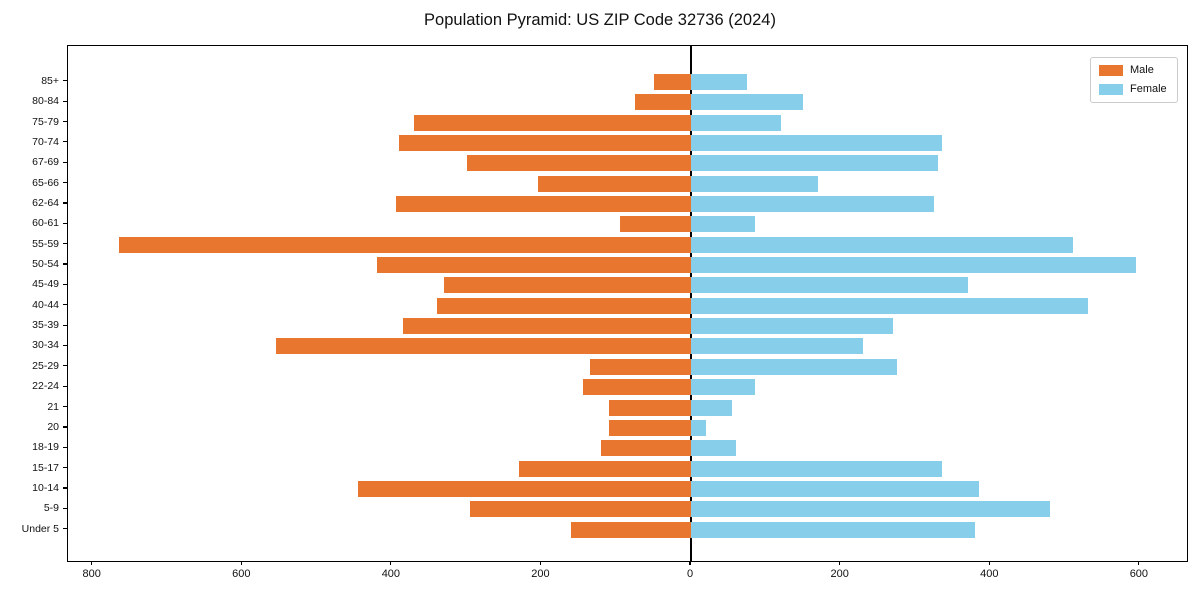 This screenshot has width=1200, height=600. What do you see at coordinates (45, 202) in the screenshot?
I see `age-axis-label: 62-64` at bounding box center [45, 202].